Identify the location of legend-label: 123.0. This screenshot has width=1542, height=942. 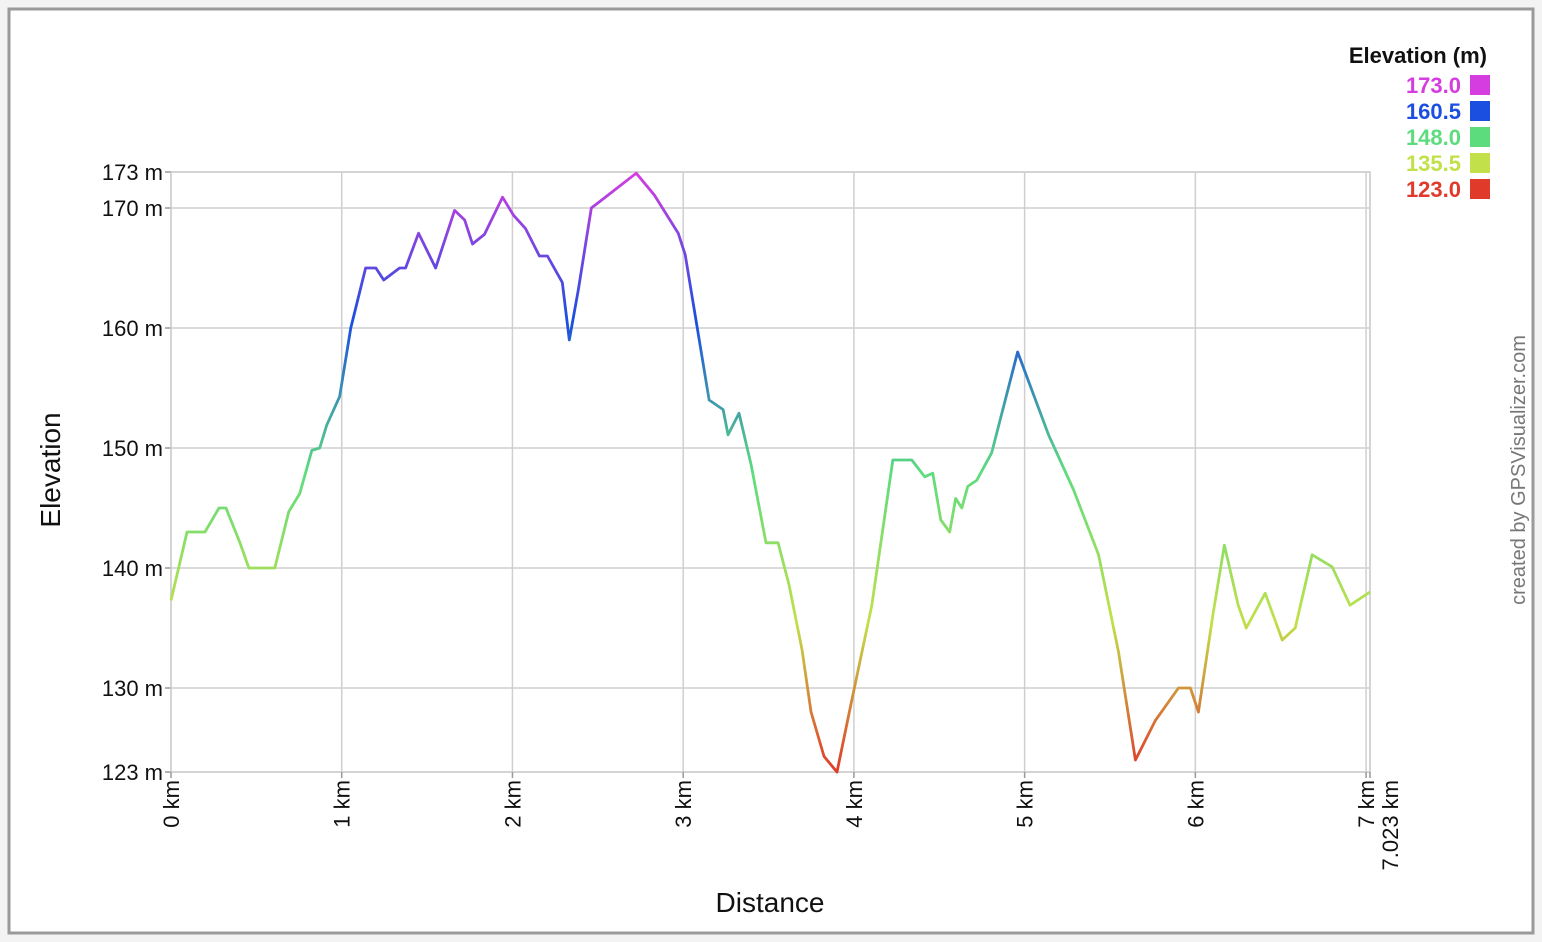
(1433, 189).